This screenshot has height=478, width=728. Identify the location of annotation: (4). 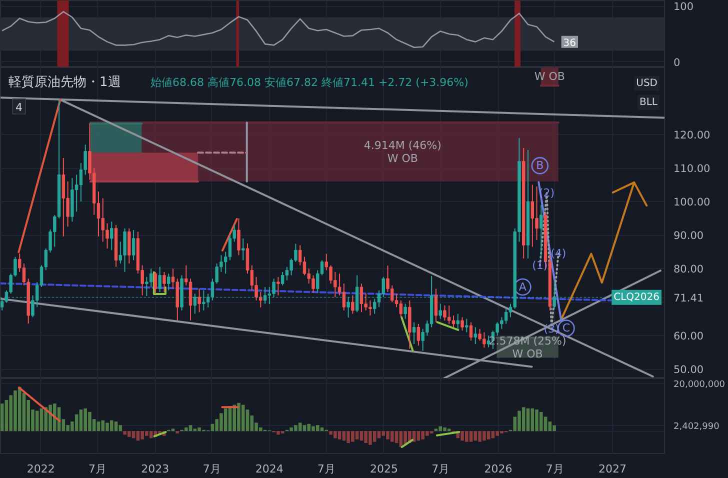
(558, 253).